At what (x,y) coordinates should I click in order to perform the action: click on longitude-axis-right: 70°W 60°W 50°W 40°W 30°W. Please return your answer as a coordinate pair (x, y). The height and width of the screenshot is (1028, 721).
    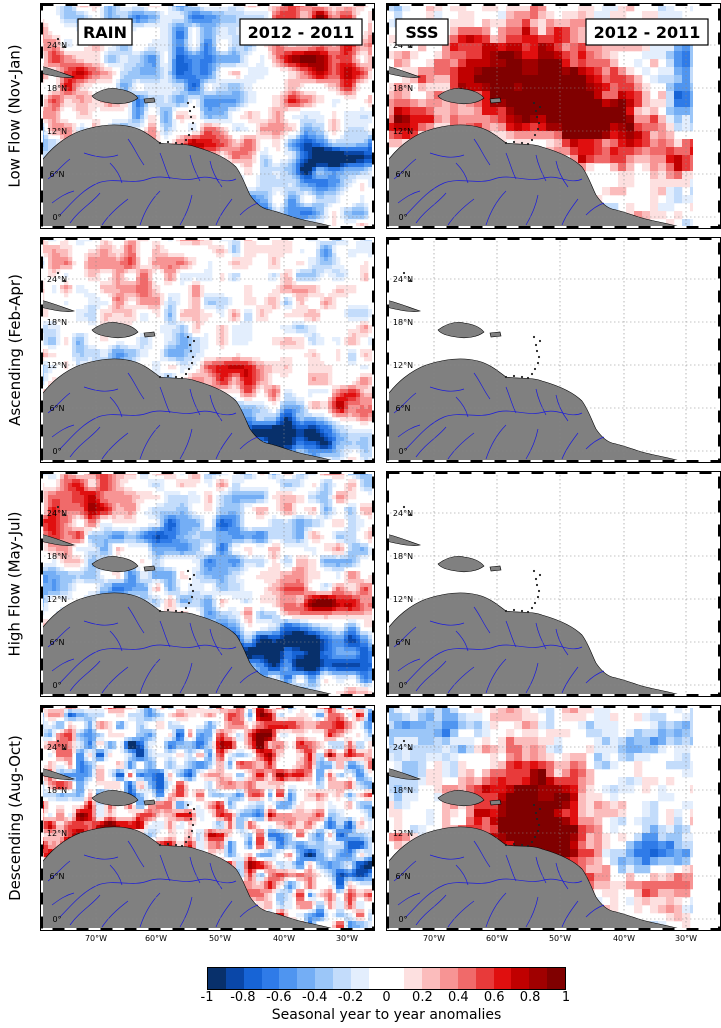
    Looking at the image, I should click on (553, 942).